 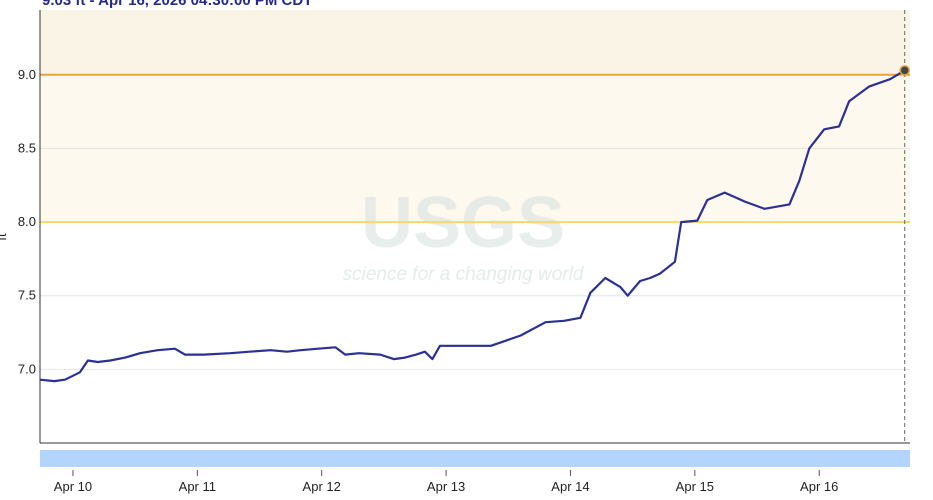 What do you see at coordinates (27, 147) in the screenshot?
I see `y-tick-label: 8.5` at bounding box center [27, 147].